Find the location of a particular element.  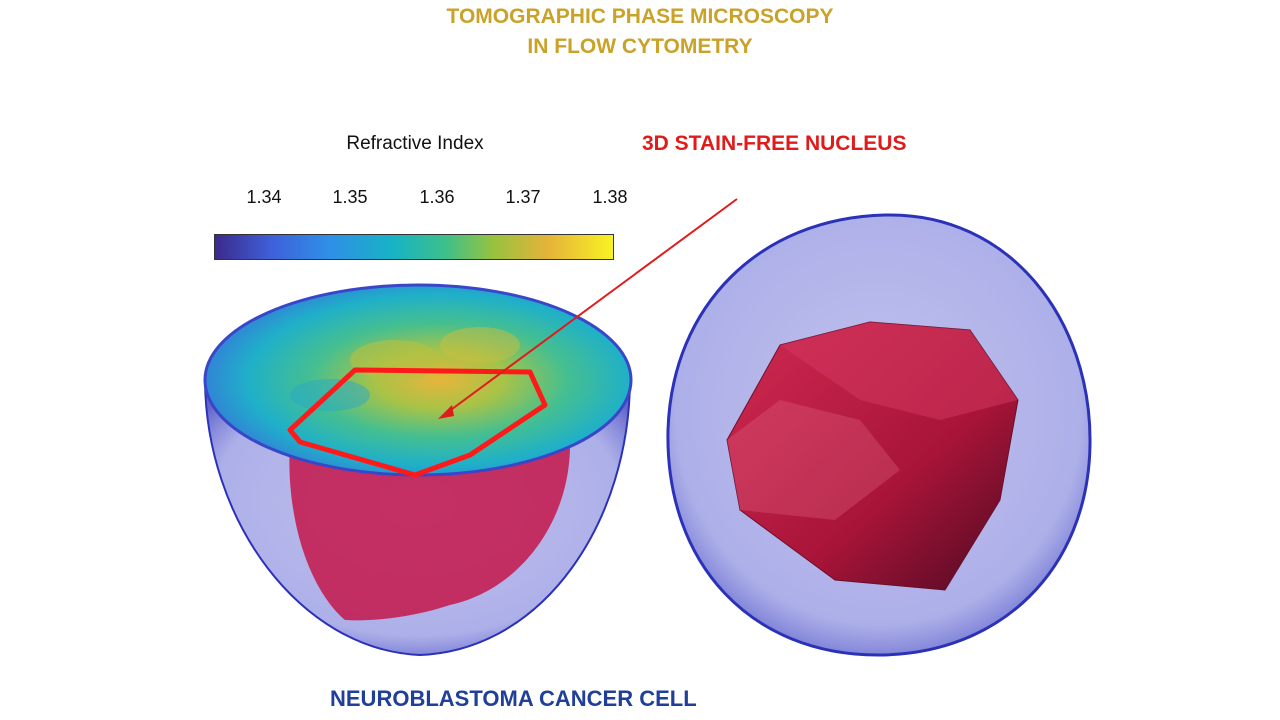

cell-type-caption: NEUROBLASTOMA CANCER CELL is located at coordinates (513, 698).